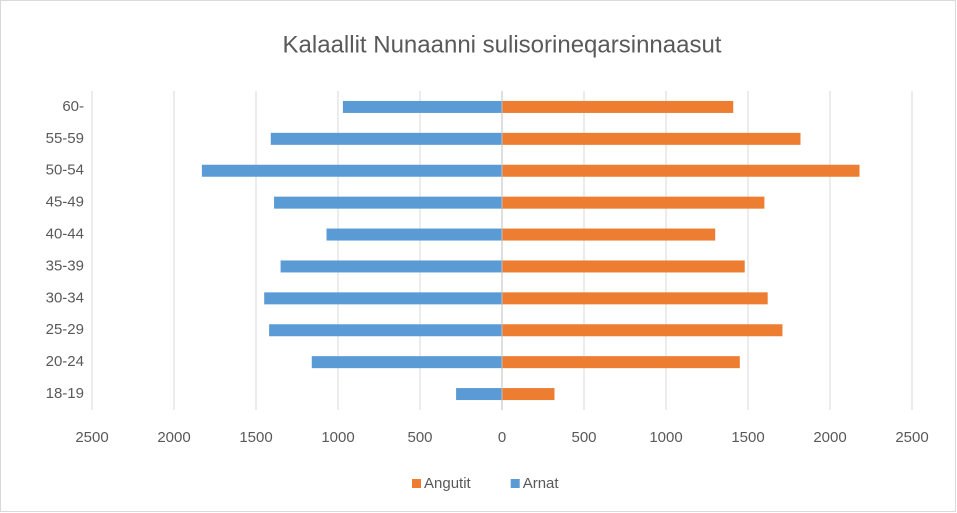  What do you see at coordinates (65, 170) in the screenshot?
I see `y-tick-label: 50-54` at bounding box center [65, 170].